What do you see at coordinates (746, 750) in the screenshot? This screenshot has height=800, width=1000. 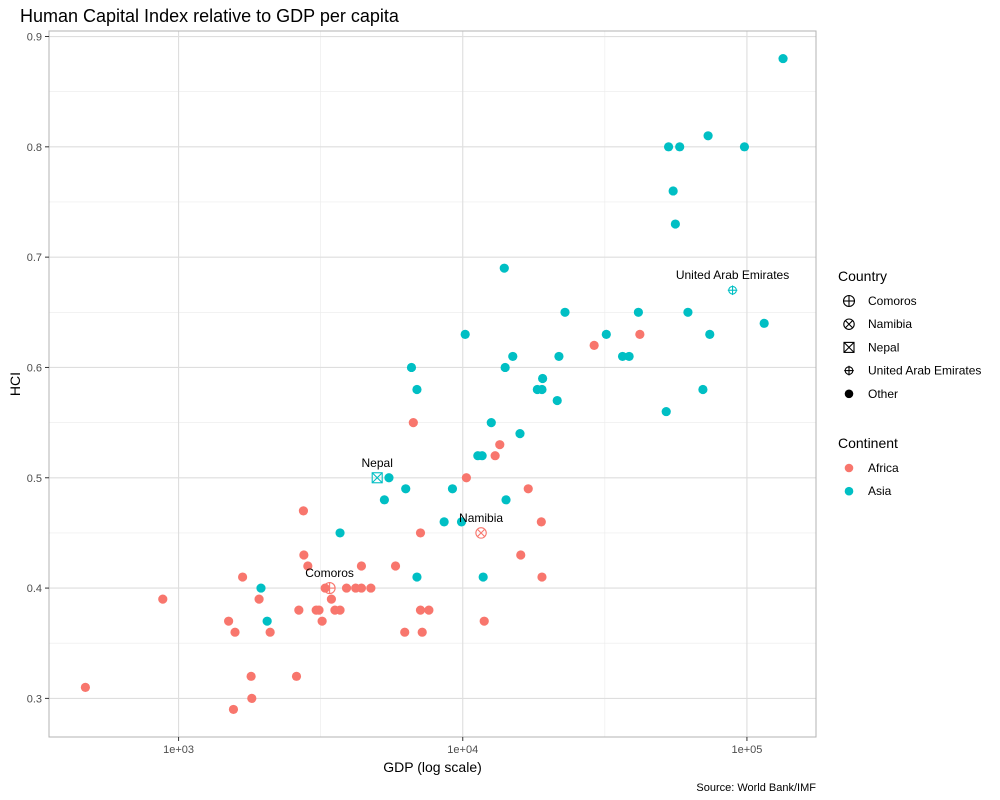 I see `x-tick-label: 1e+05` at bounding box center [746, 750].